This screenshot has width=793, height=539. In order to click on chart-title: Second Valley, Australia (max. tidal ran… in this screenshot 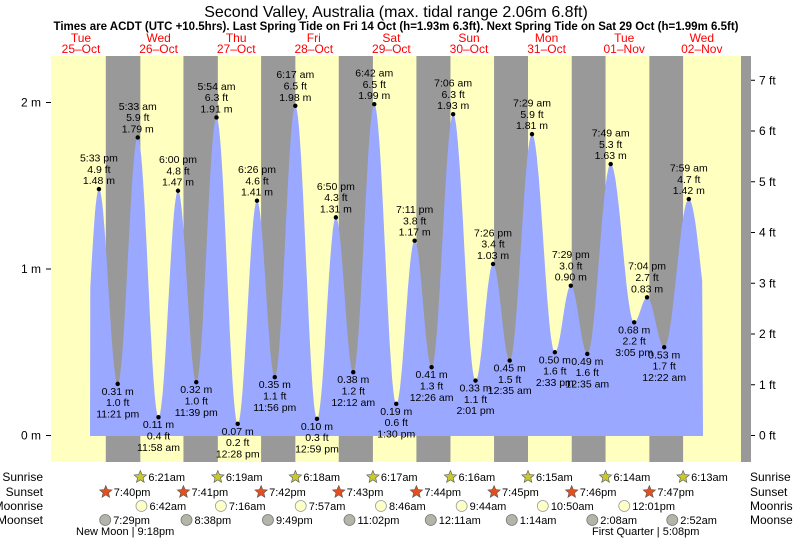, I will do `click(396, 12)`.